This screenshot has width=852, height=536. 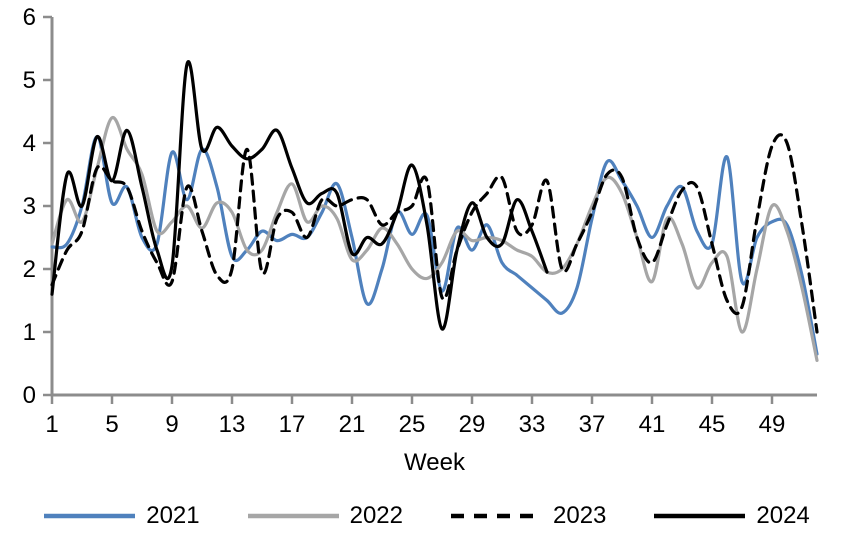 I want to click on x-tick-label: 1, so click(x=51, y=424).